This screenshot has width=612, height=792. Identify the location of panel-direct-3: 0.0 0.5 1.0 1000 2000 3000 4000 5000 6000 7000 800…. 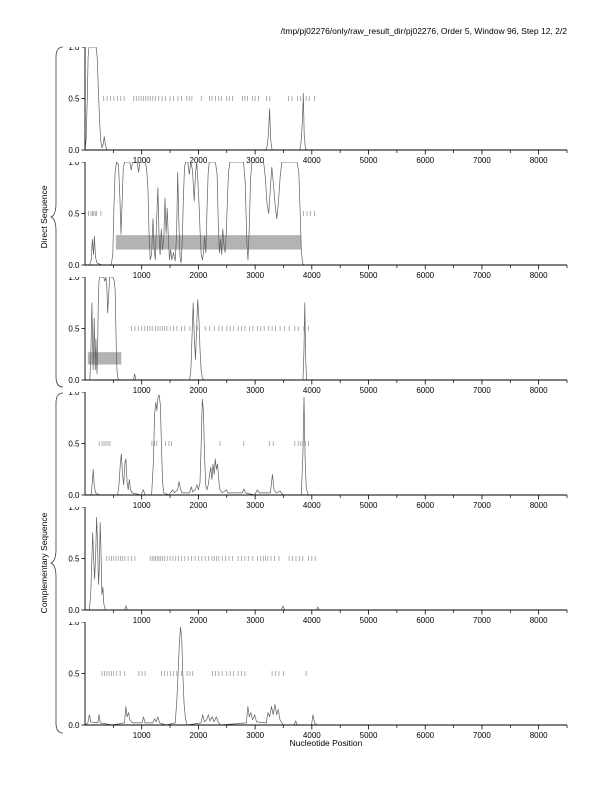
(318, 336).